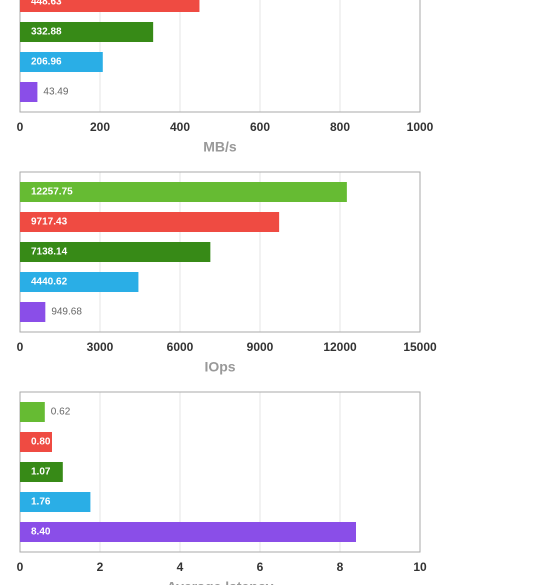  What do you see at coordinates (100, 347) in the screenshot?
I see `x-tick-label: 3000` at bounding box center [100, 347].